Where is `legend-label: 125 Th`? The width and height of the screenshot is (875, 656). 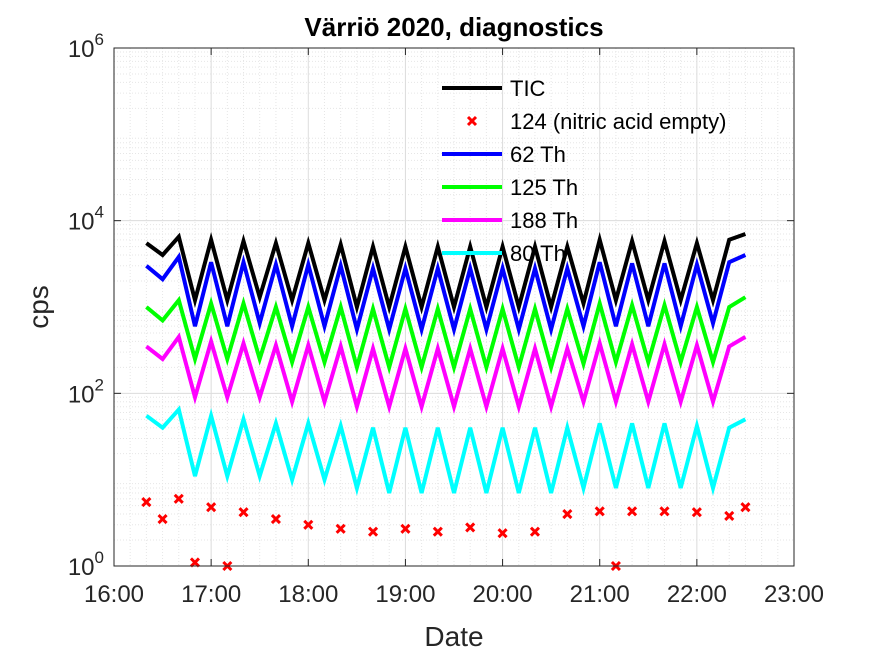
legend-label: 125 Th is located at coordinates (544, 187).